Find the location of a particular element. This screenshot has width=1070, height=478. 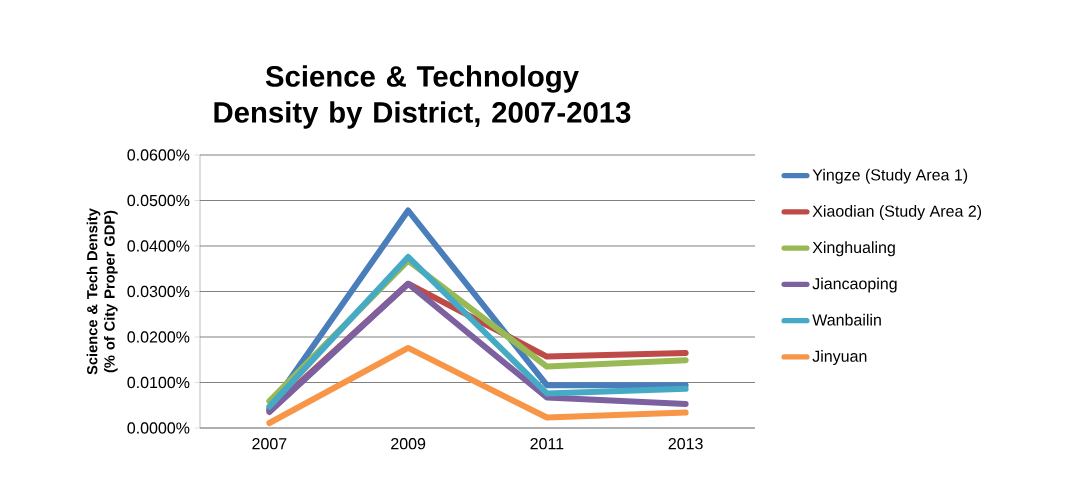

y-tick-label: 0.0600% is located at coordinates (158, 155).